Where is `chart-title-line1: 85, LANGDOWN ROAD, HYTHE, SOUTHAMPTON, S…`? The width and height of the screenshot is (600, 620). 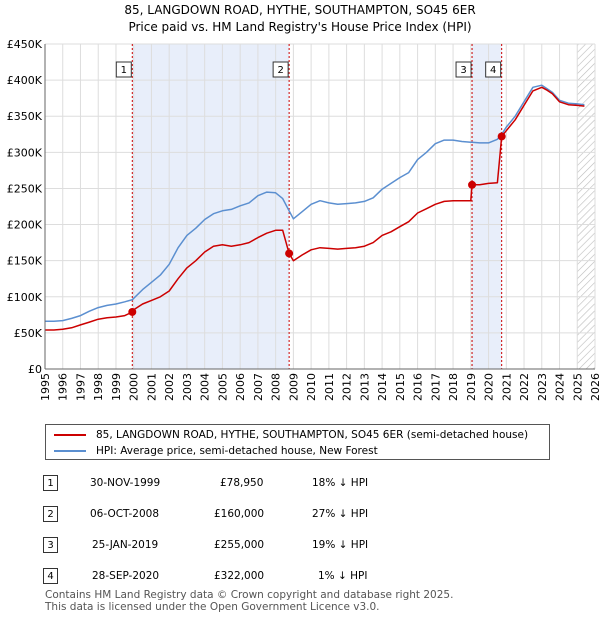 chart-title-line1: 85, LANGDOWN ROAD, HYTHE, SOUTHAMPTON, S… is located at coordinates (300, 10).